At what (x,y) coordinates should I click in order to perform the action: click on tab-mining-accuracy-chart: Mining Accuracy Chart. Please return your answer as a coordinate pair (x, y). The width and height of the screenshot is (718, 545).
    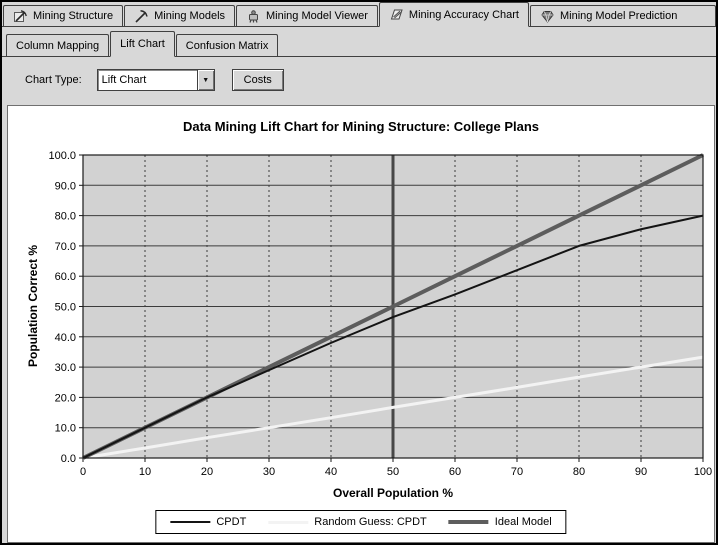
    Looking at the image, I should click on (453, 14).